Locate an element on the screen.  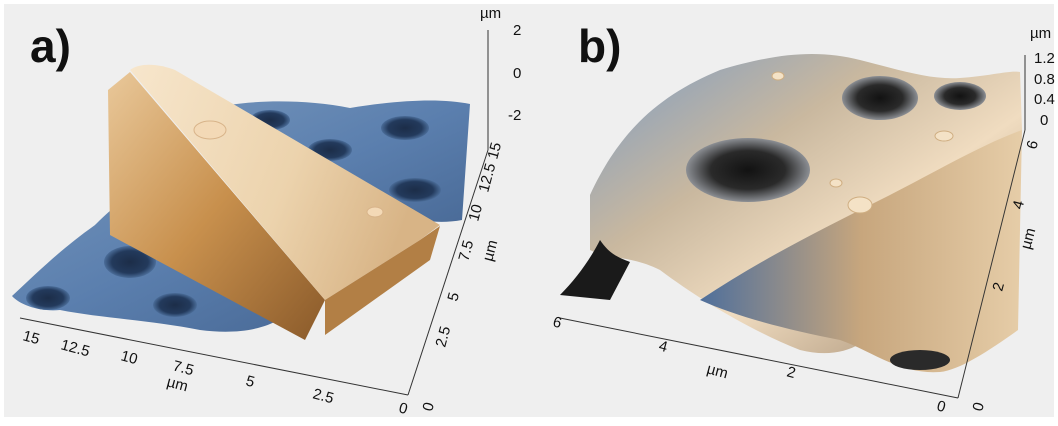
panel-b-z-unit: µm is located at coordinates (1040, 33).